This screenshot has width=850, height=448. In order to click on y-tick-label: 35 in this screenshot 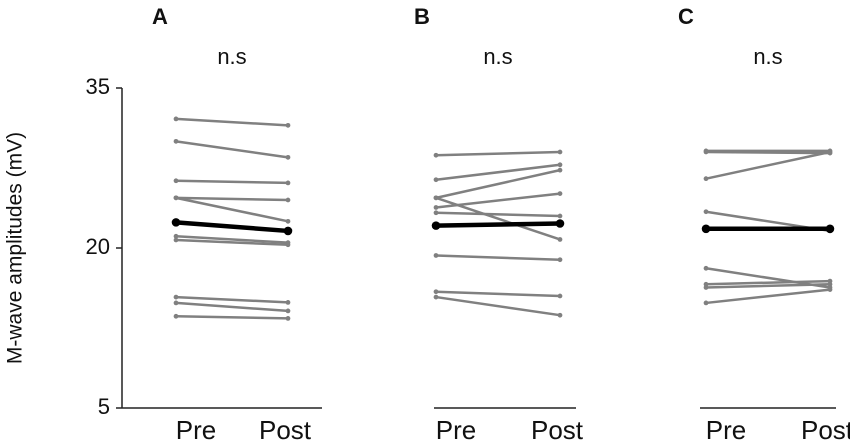, I will do `click(98, 86)`.